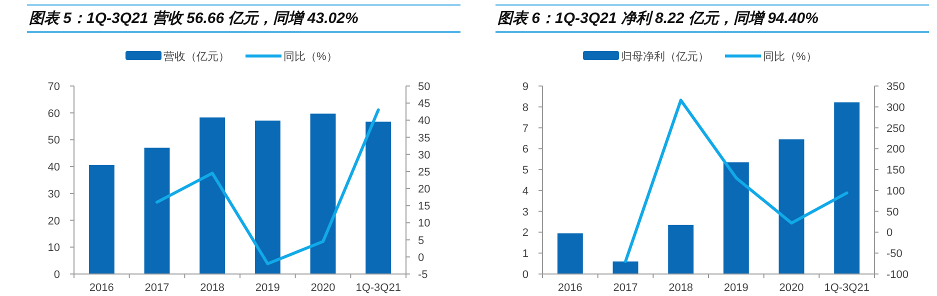 Image resolution: width=937 pixels, height=296 pixels. I want to click on y-tick-label: 8, so click(525, 108).